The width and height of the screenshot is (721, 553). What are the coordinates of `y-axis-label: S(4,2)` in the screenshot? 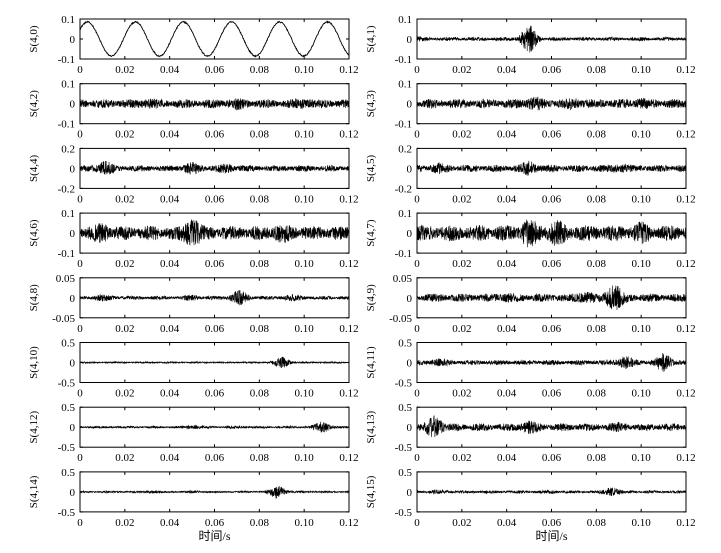 It's located at (34, 104).